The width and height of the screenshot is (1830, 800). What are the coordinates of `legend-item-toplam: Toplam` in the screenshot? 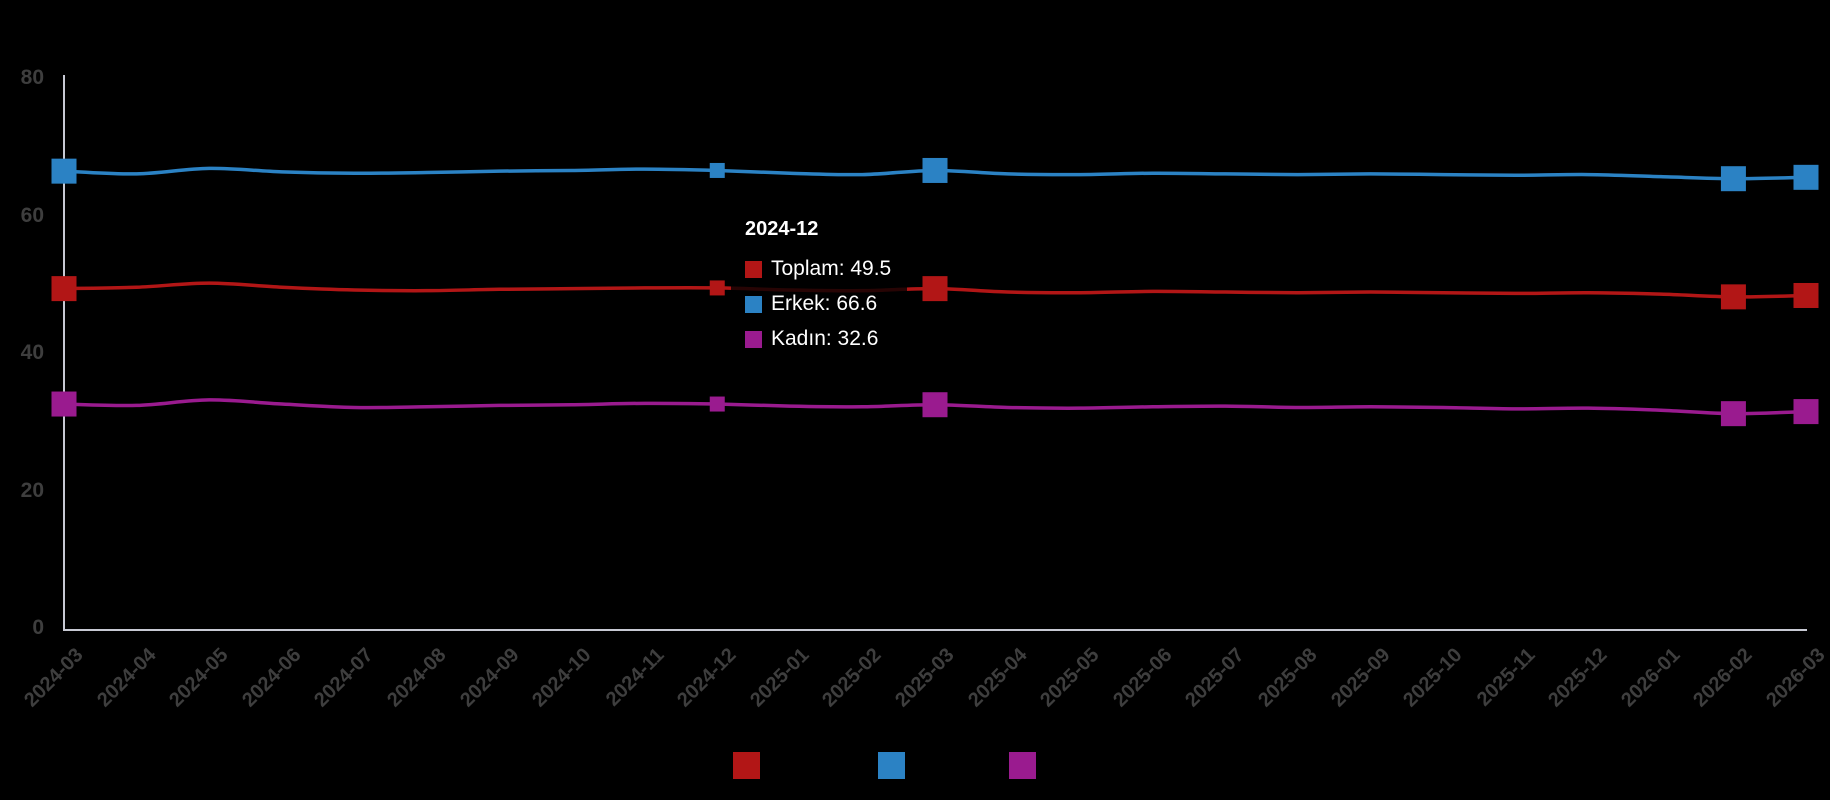 It's located at (783, 765).